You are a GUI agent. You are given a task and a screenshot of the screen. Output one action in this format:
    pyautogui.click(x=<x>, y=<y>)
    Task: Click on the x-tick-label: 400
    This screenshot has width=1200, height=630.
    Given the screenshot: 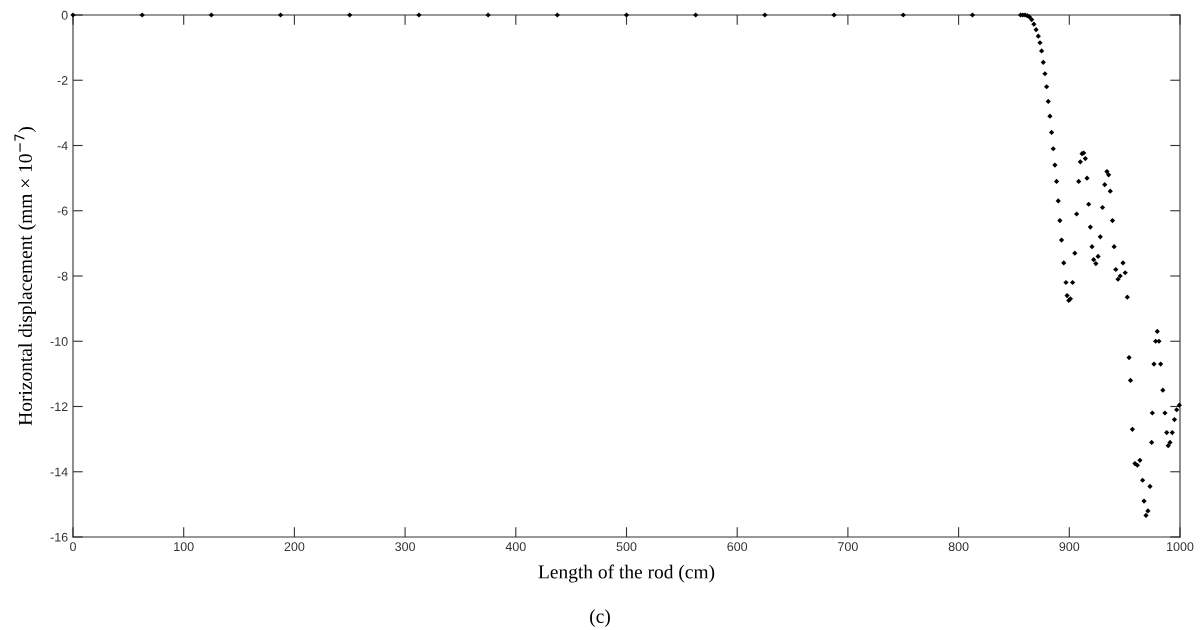 What is the action you would take?
    pyautogui.click(x=515, y=547)
    